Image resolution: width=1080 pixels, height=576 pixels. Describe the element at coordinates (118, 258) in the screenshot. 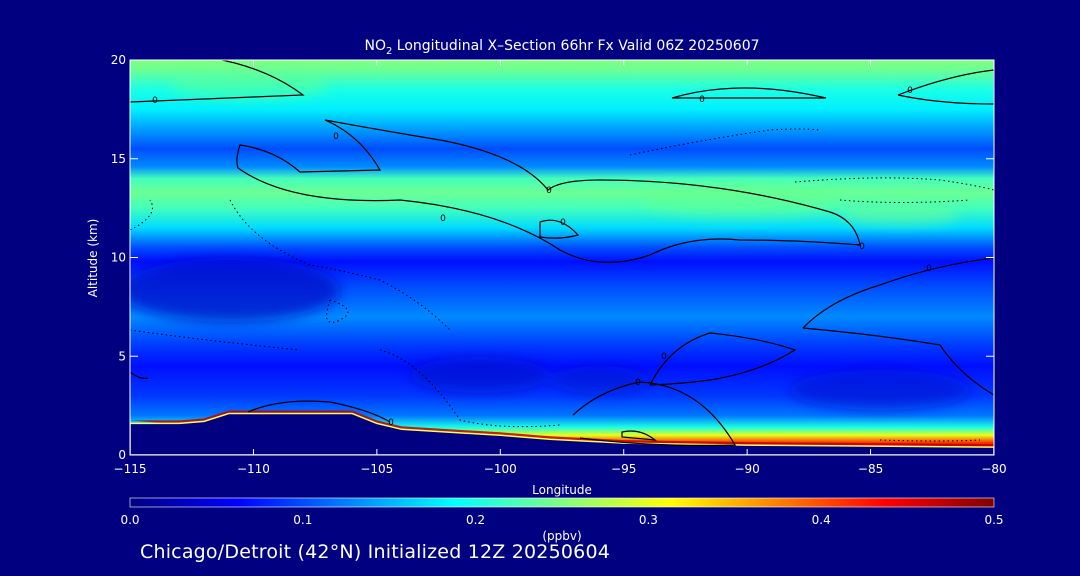

I see `y-tick-label: 10` at that location.